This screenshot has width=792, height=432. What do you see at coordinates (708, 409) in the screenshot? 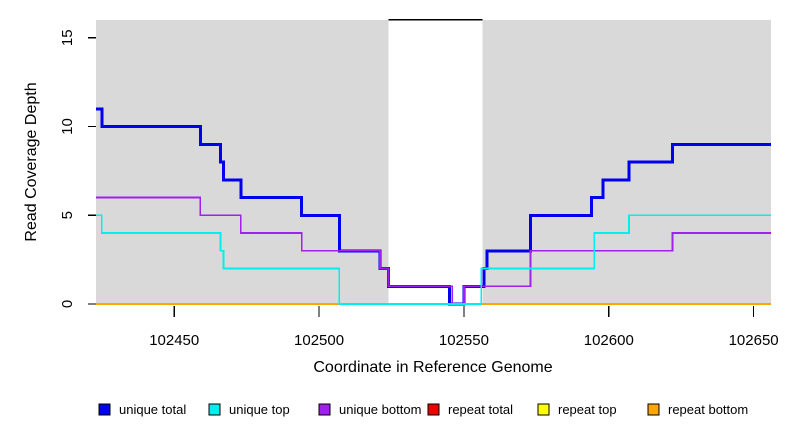
I see `legend-label: repeat bottom` at bounding box center [708, 409].